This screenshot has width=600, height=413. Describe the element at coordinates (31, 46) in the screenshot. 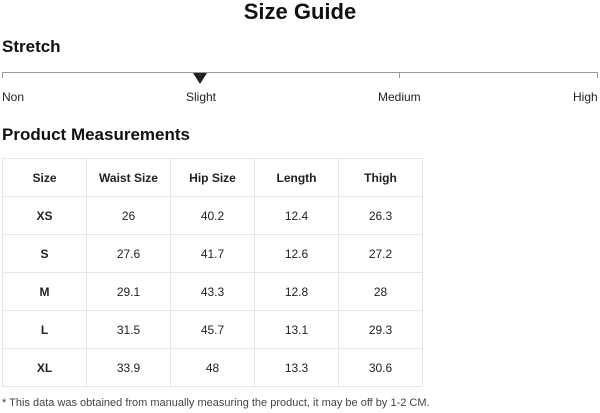

I see `stretch-heading: Stretch` at that location.